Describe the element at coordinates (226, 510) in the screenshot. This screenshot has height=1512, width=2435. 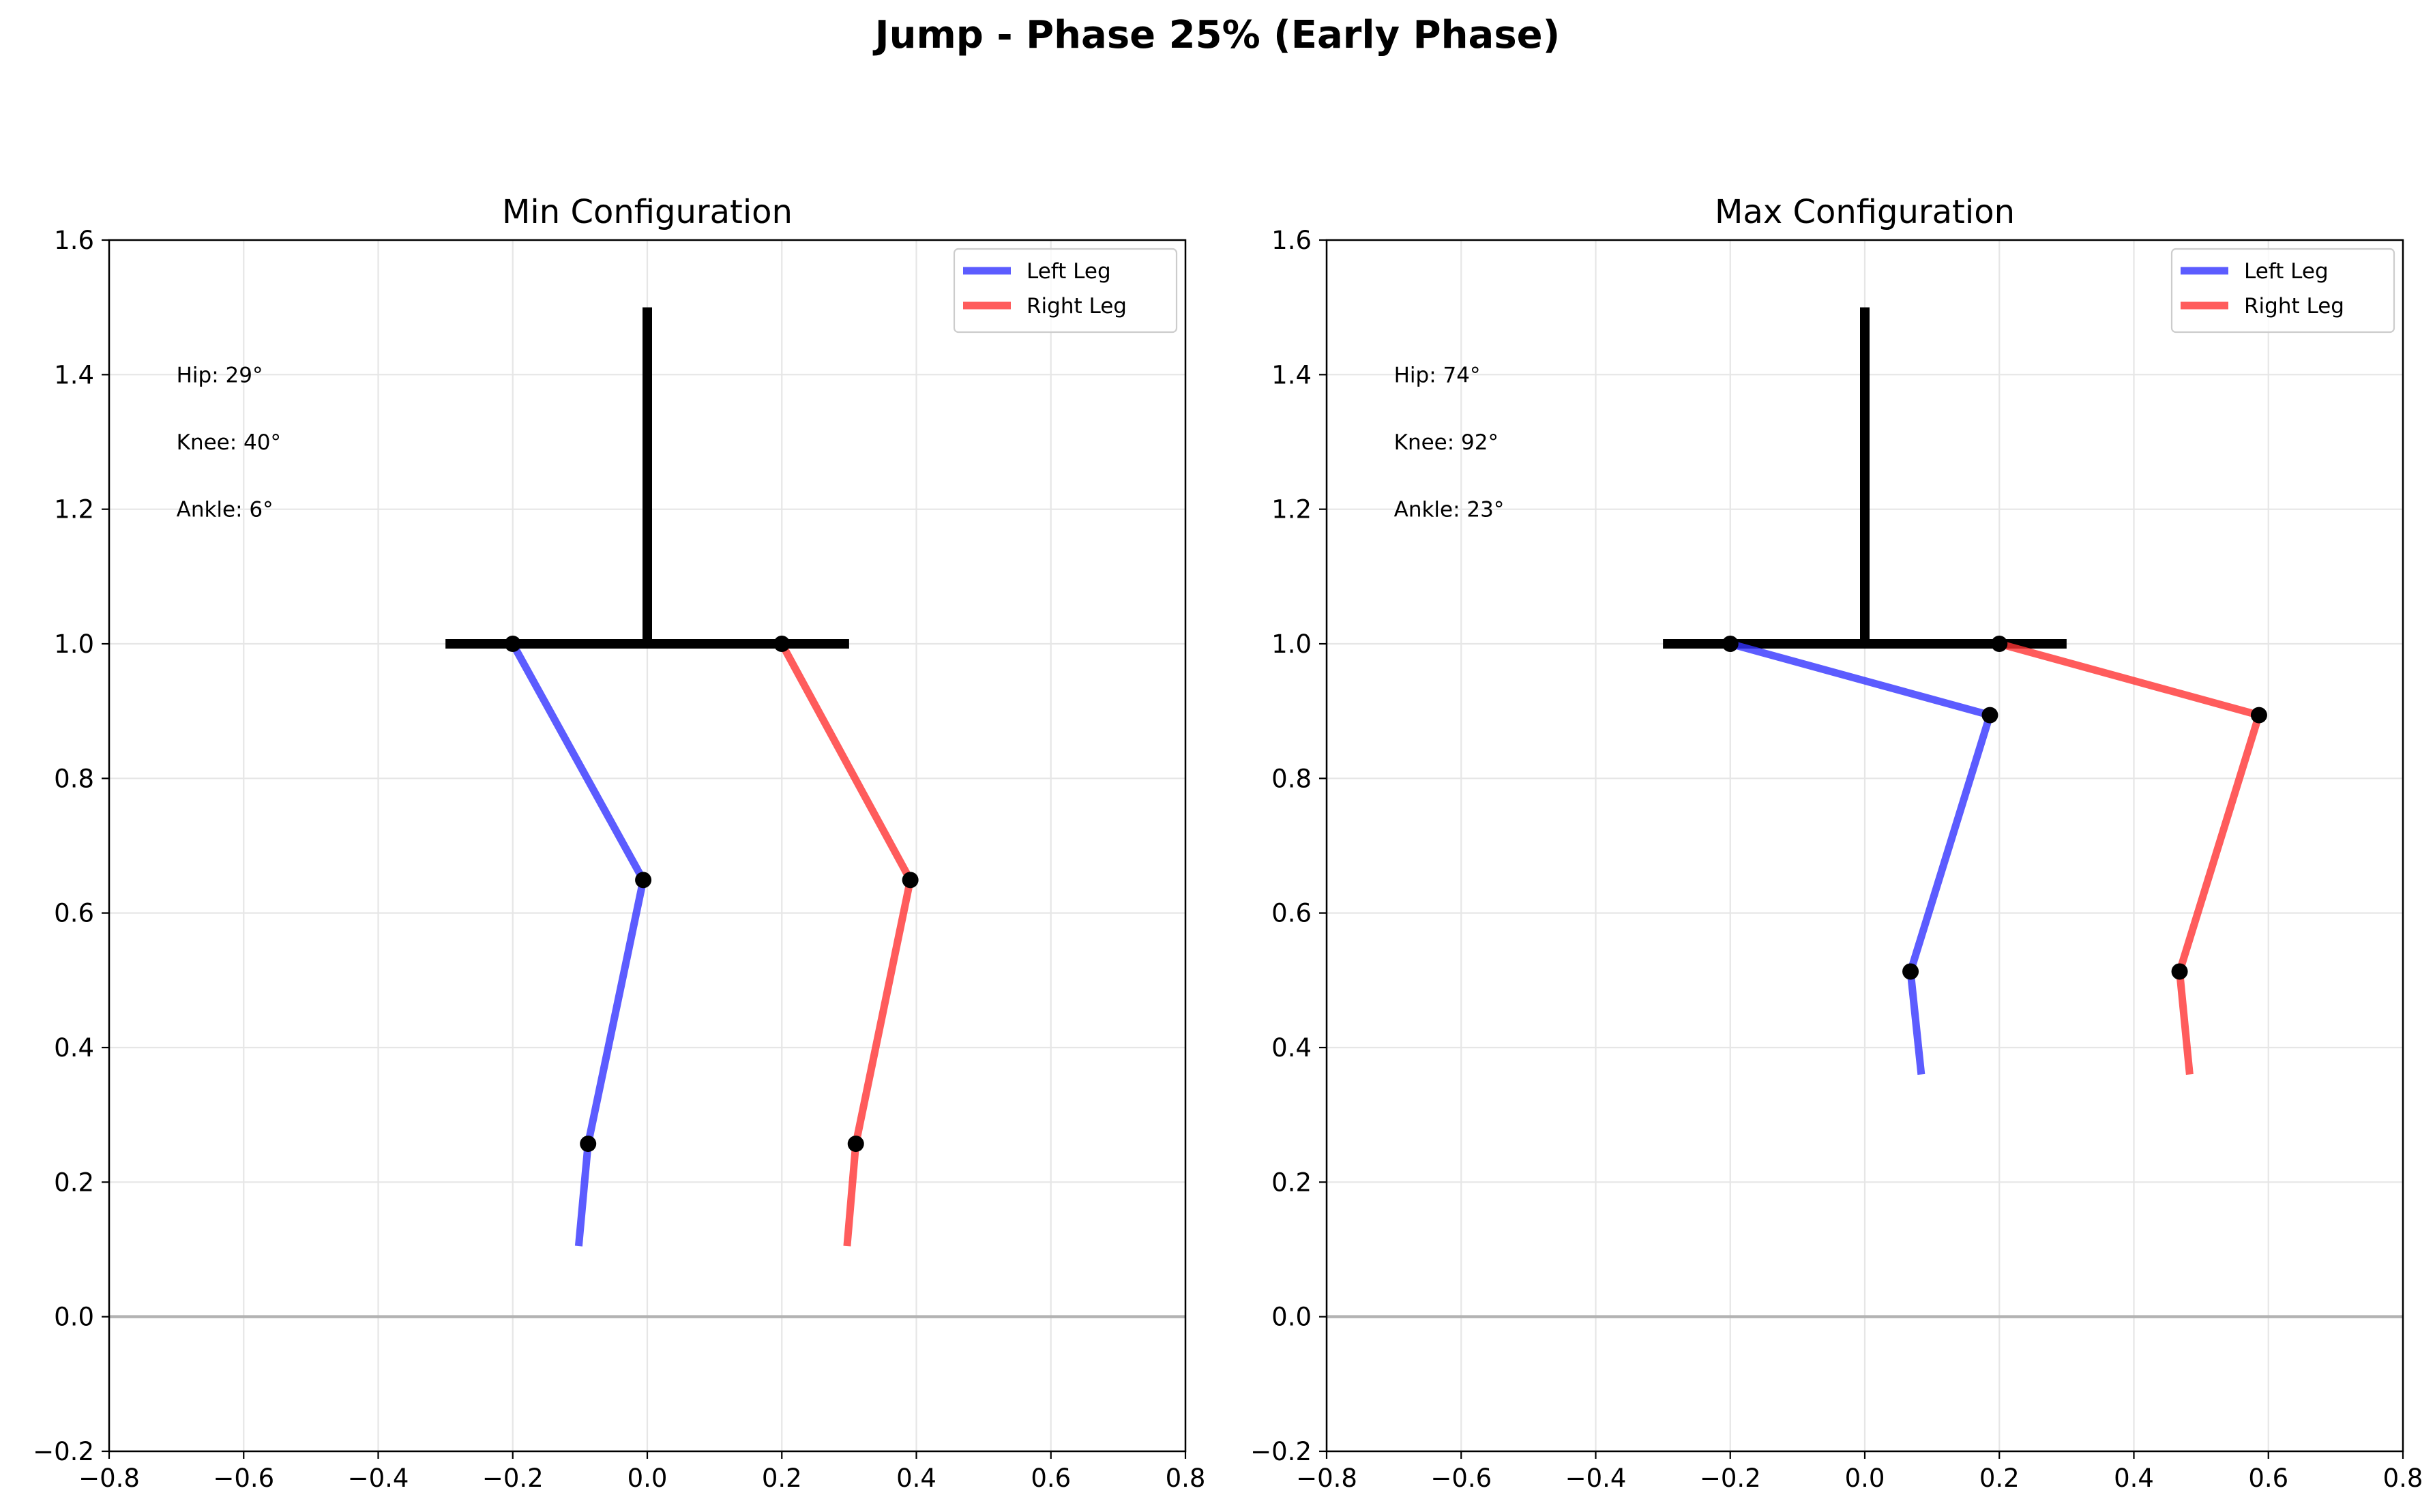
I see `joint-angle-annotation: Ankle: 6°` at that location.